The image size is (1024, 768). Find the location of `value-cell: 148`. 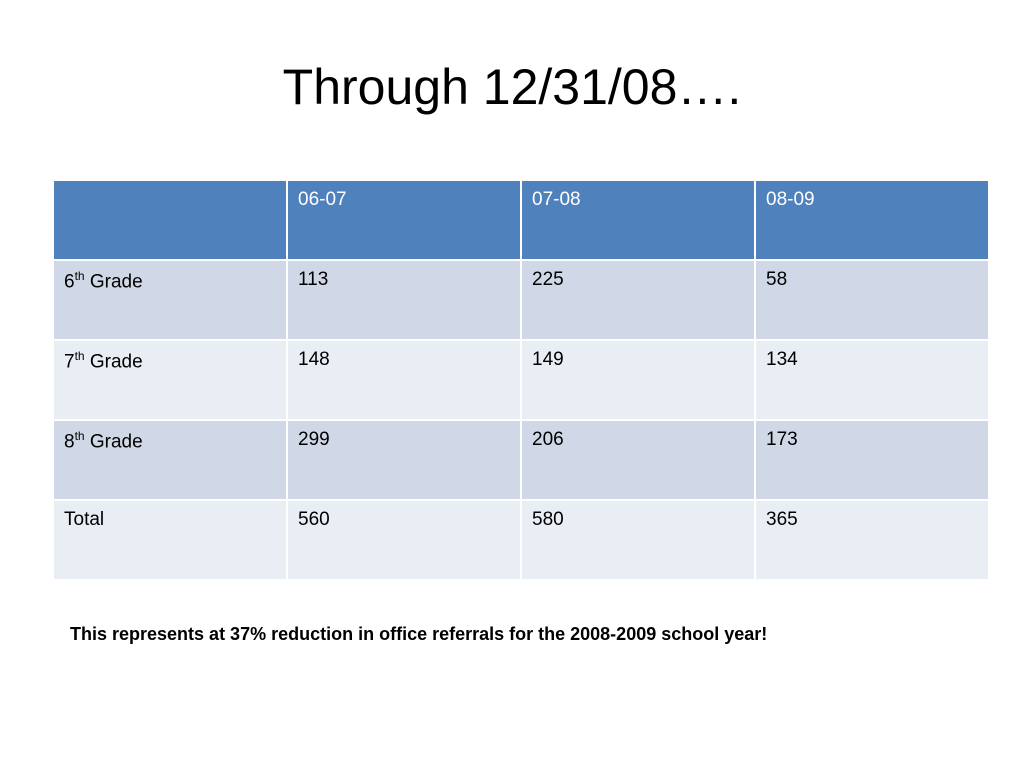

value-cell: 148 is located at coordinates (404, 380).